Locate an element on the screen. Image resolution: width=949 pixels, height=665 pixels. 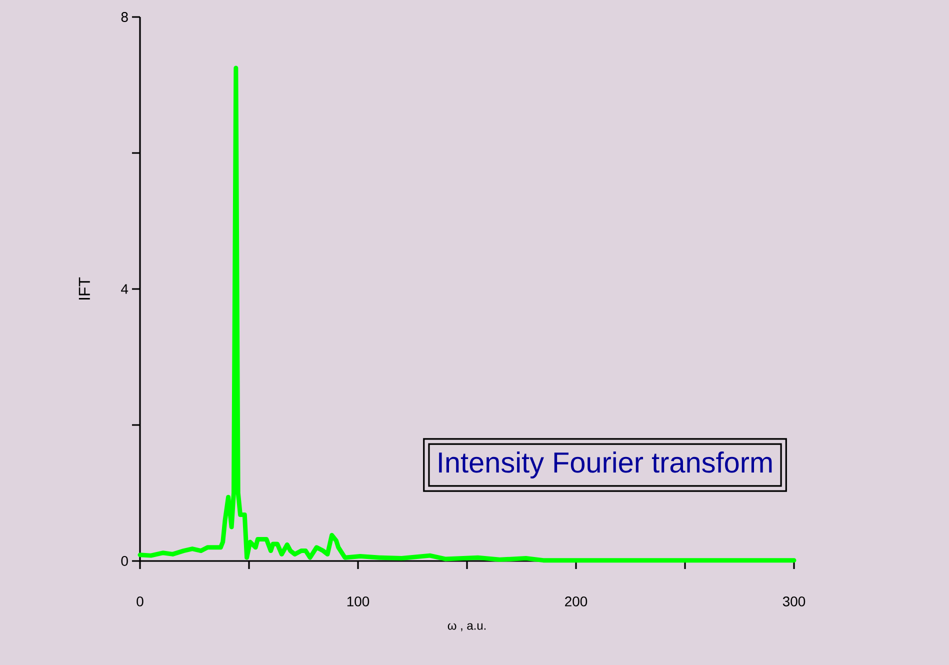
annotation: Intensity Fourier transform is located at coordinates (605, 465).